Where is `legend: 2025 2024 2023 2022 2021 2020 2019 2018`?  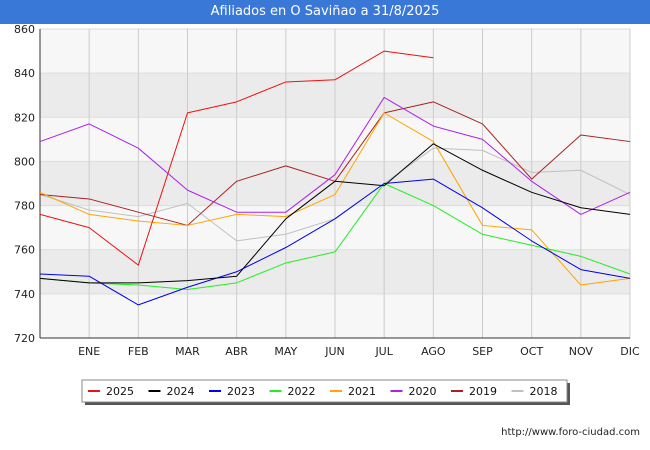
legend: 2025 2024 2023 2022 2021 2020 2019 2018 is located at coordinates (325, 392).